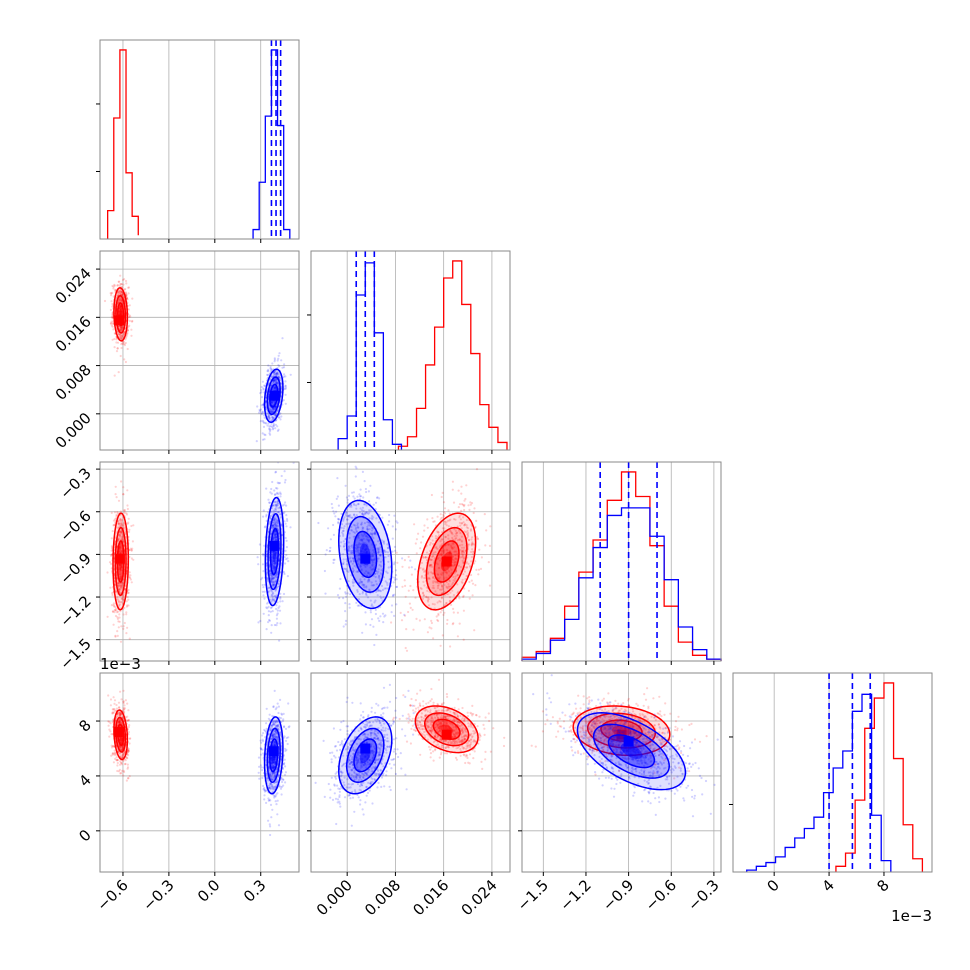 The image size is (970, 970). What do you see at coordinates (73, 382) in the screenshot?
I see `y-tick-label: 0.008` at bounding box center [73, 382].